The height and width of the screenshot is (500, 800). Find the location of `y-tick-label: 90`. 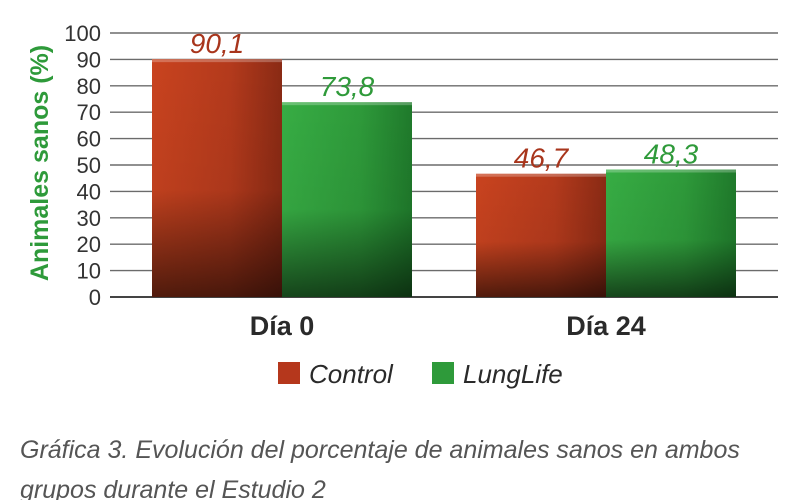

y-tick-label: 90 is located at coordinates (89, 59).